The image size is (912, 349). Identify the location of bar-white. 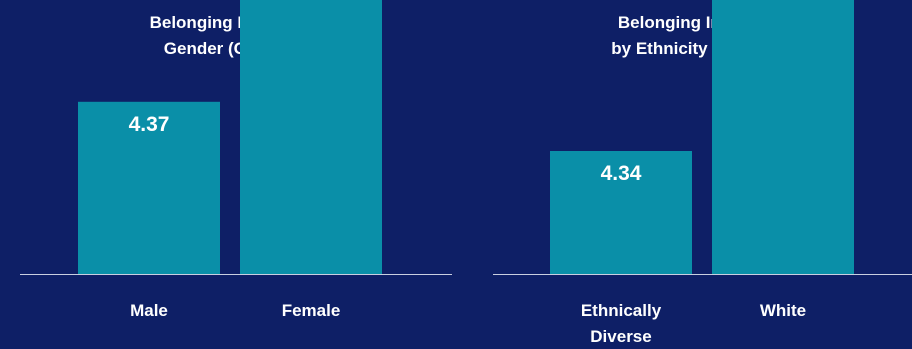
(783, 137).